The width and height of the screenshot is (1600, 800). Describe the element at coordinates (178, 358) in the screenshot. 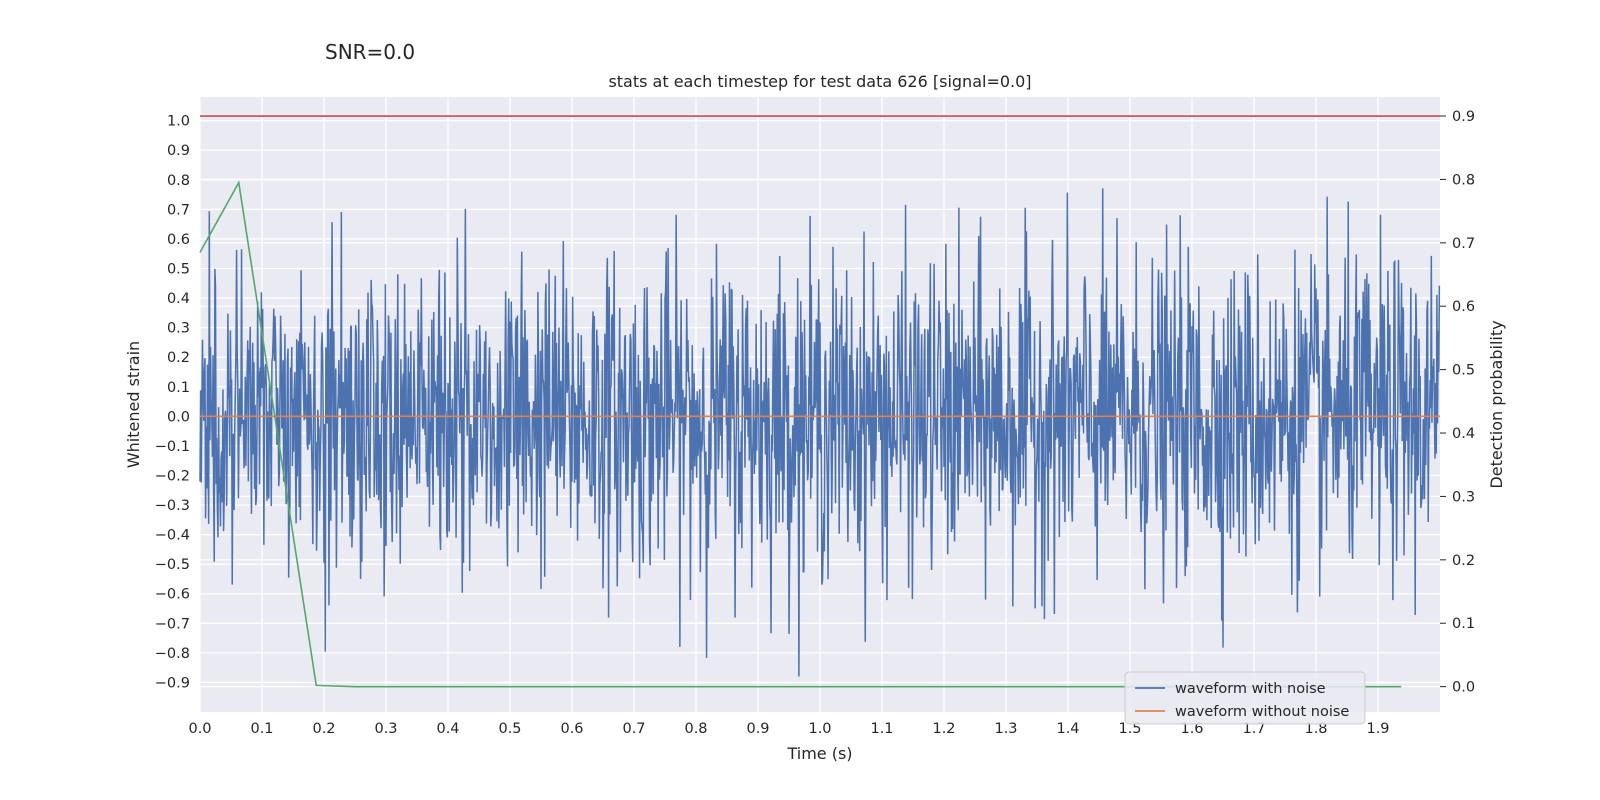

I see `y-tick-label: 0.2` at that location.